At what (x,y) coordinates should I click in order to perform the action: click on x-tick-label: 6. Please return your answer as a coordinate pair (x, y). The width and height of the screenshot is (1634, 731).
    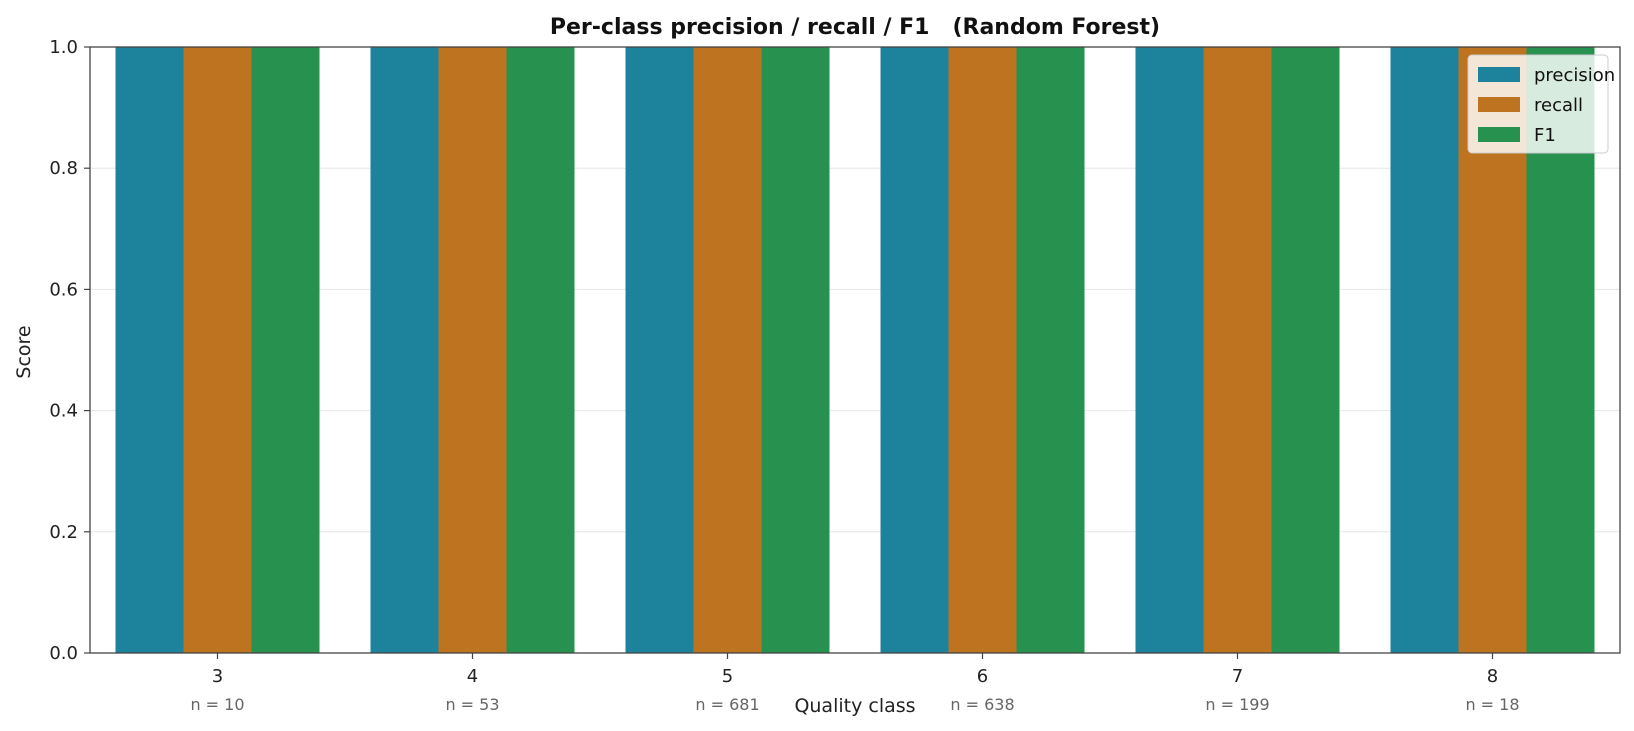
    Looking at the image, I should click on (982, 676).